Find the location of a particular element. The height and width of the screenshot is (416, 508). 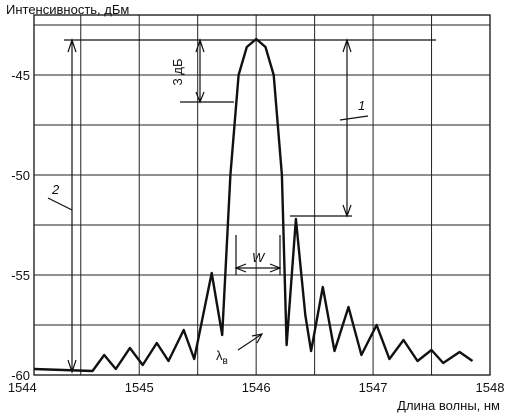

label-w: W is located at coordinates (259, 257).